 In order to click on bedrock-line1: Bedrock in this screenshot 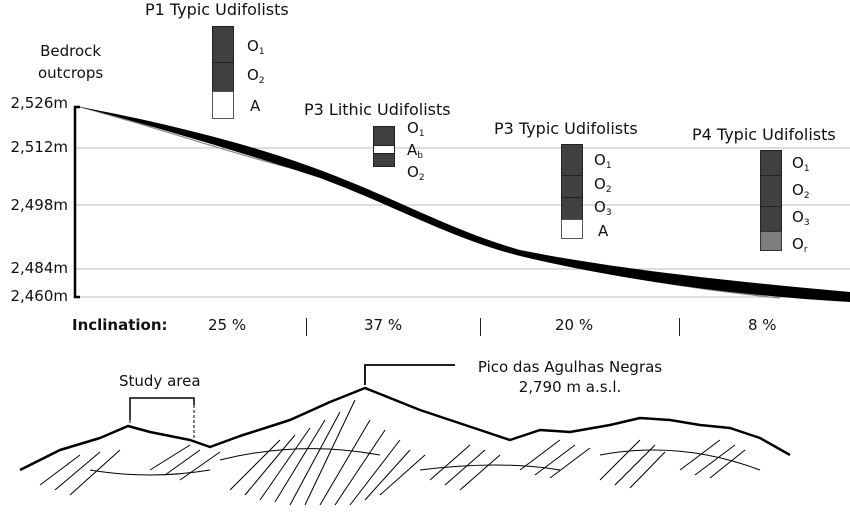, I will do `click(71, 51)`.